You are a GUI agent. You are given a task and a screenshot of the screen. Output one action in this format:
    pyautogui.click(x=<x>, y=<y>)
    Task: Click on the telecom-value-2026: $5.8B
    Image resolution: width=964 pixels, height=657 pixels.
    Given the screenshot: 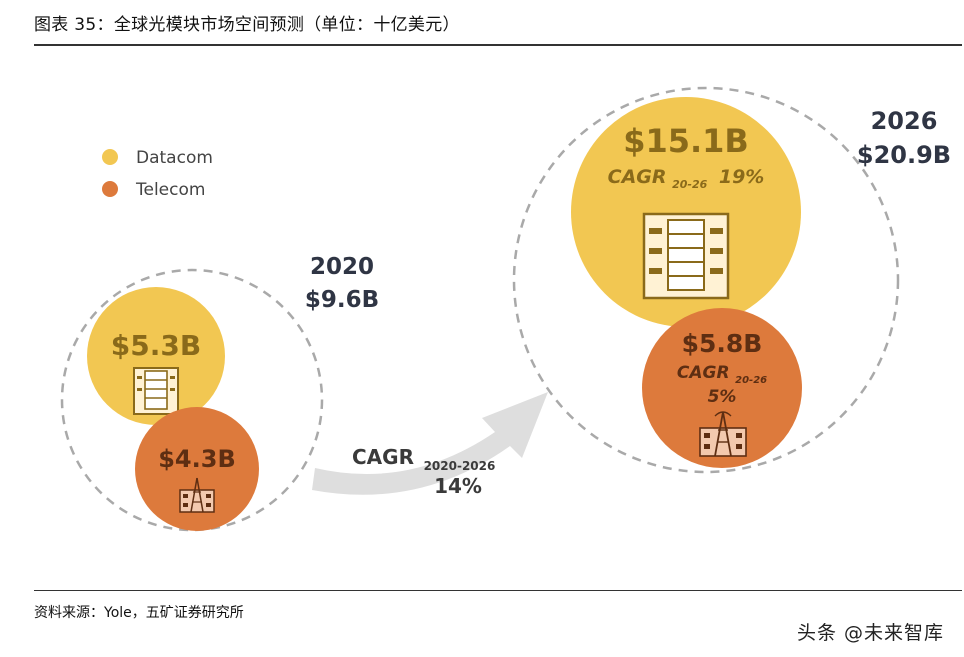 What is the action you would take?
    pyautogui.click(x=722, y=343)
    